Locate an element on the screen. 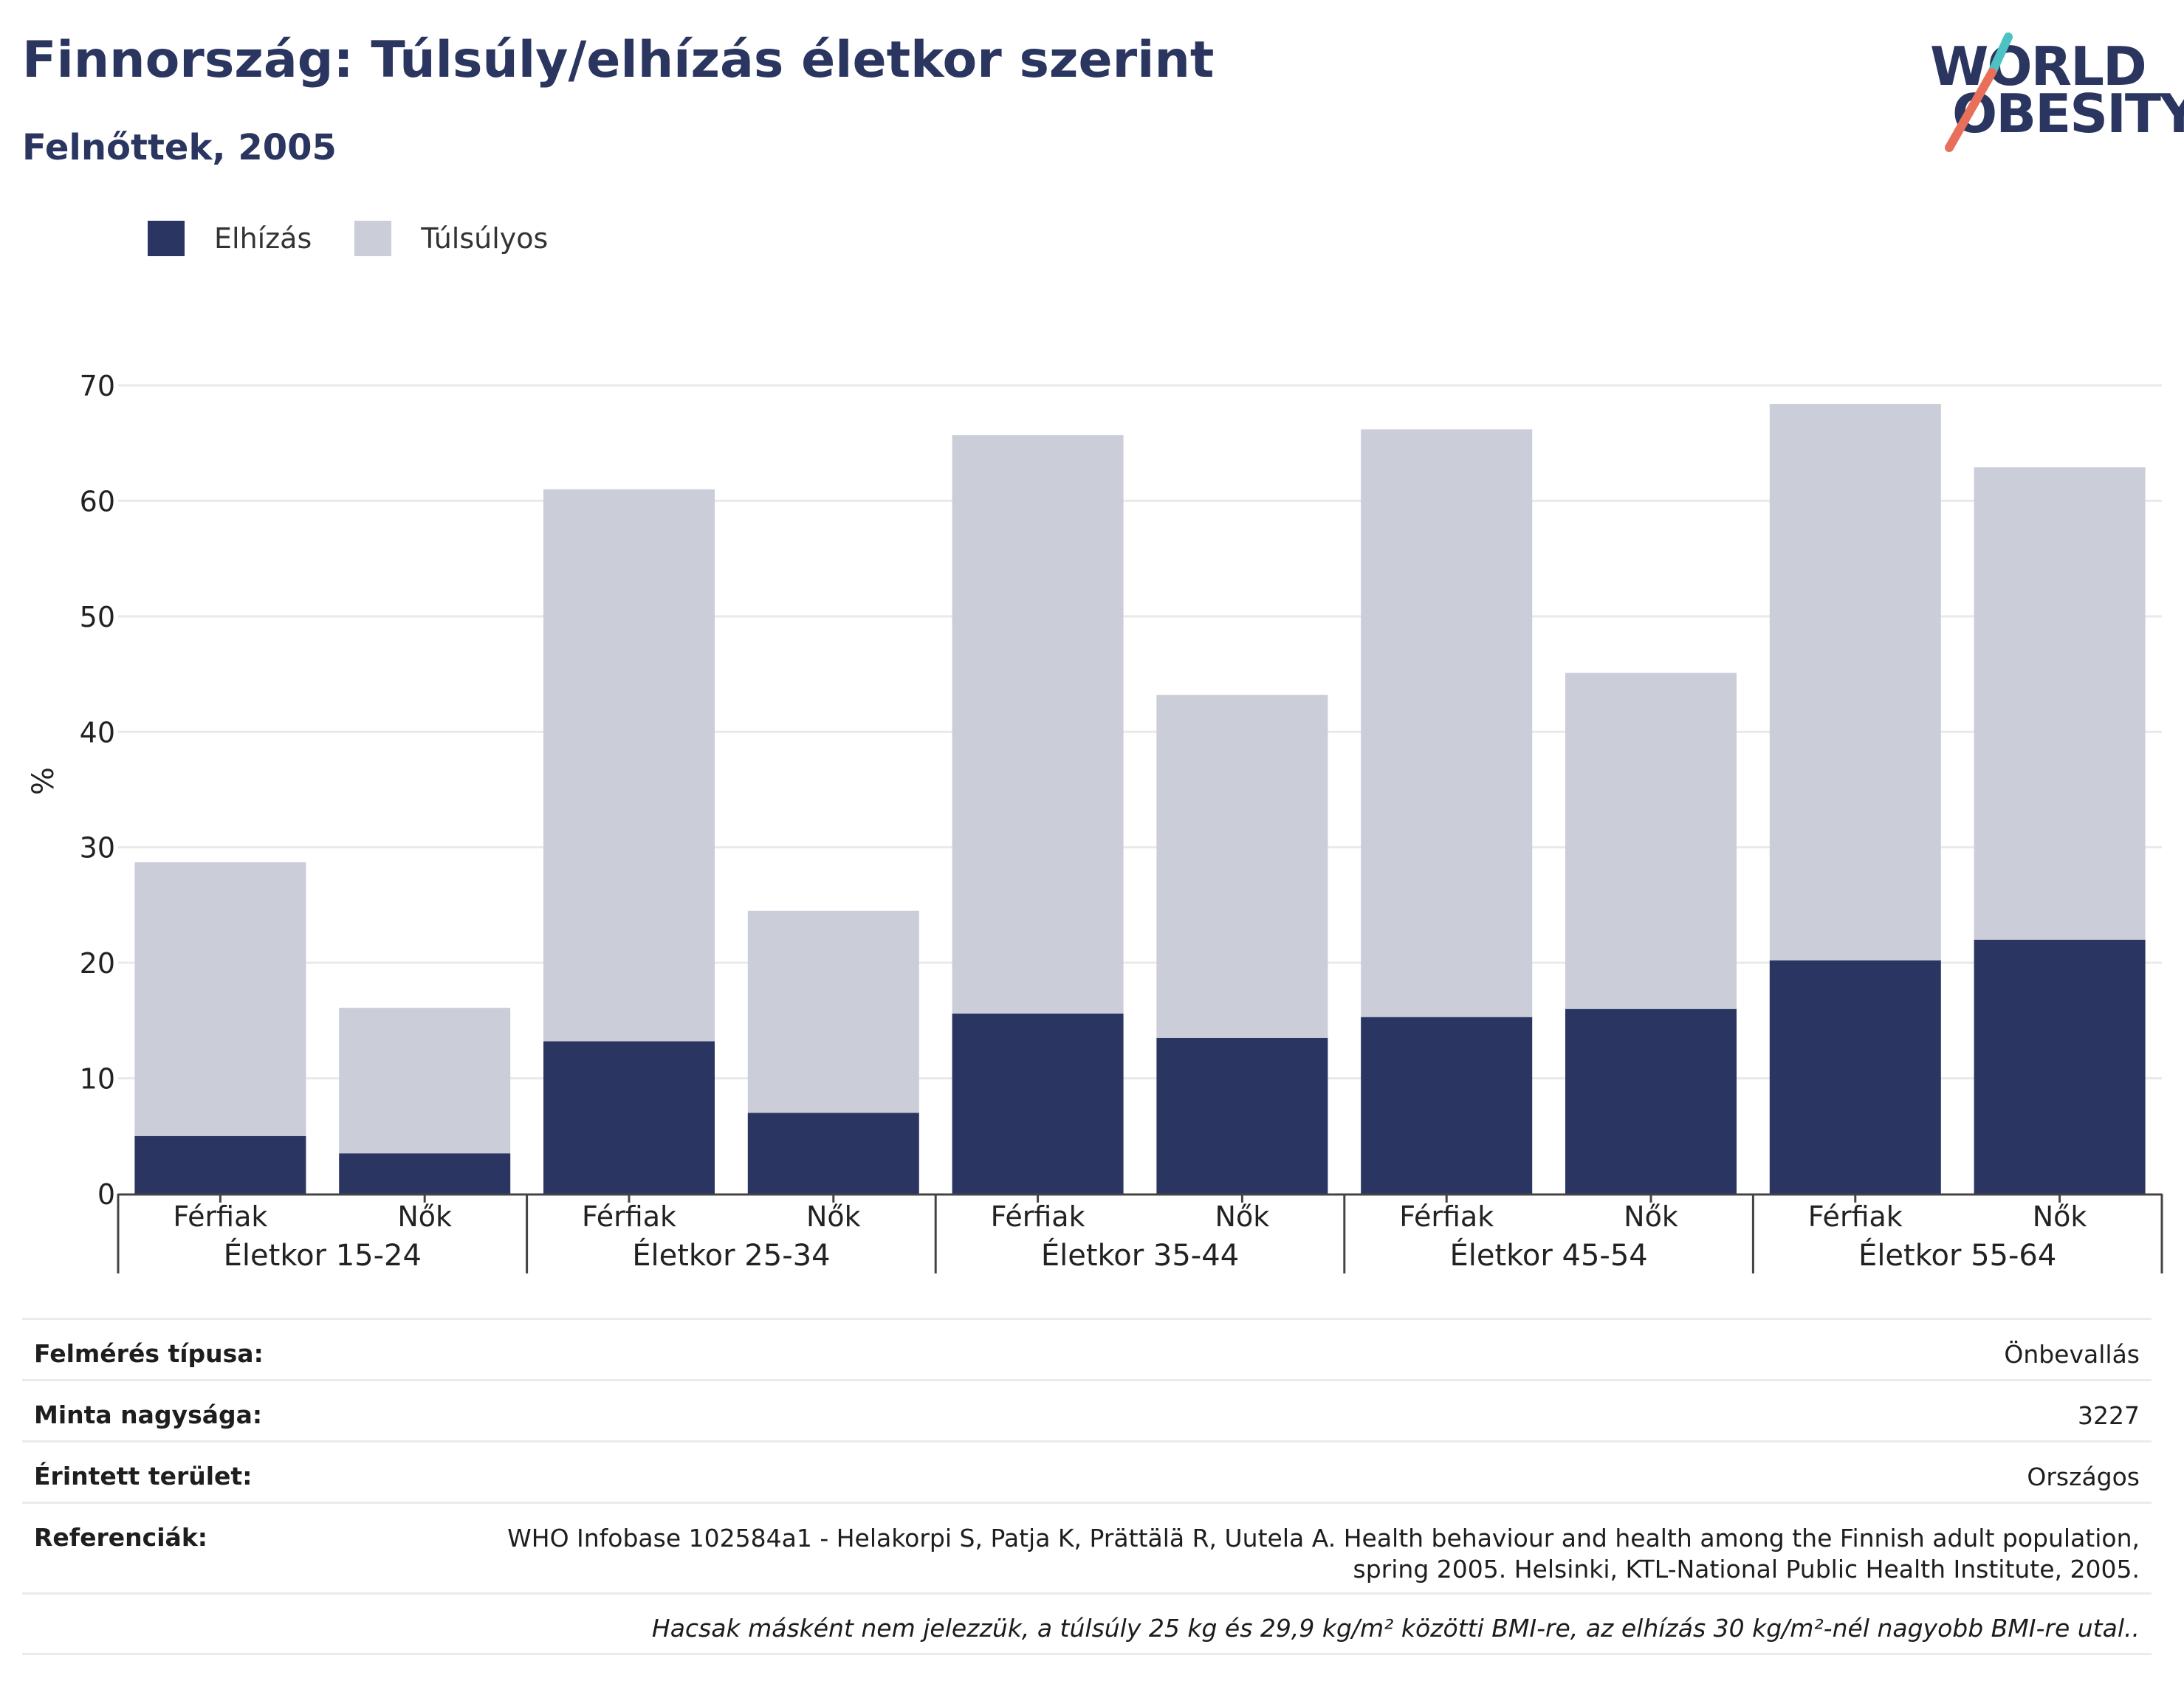 This screenshot has width=2184, height=1695. info-label-sample-size: Minta nagysága: is located at coordinates (149, 1414).